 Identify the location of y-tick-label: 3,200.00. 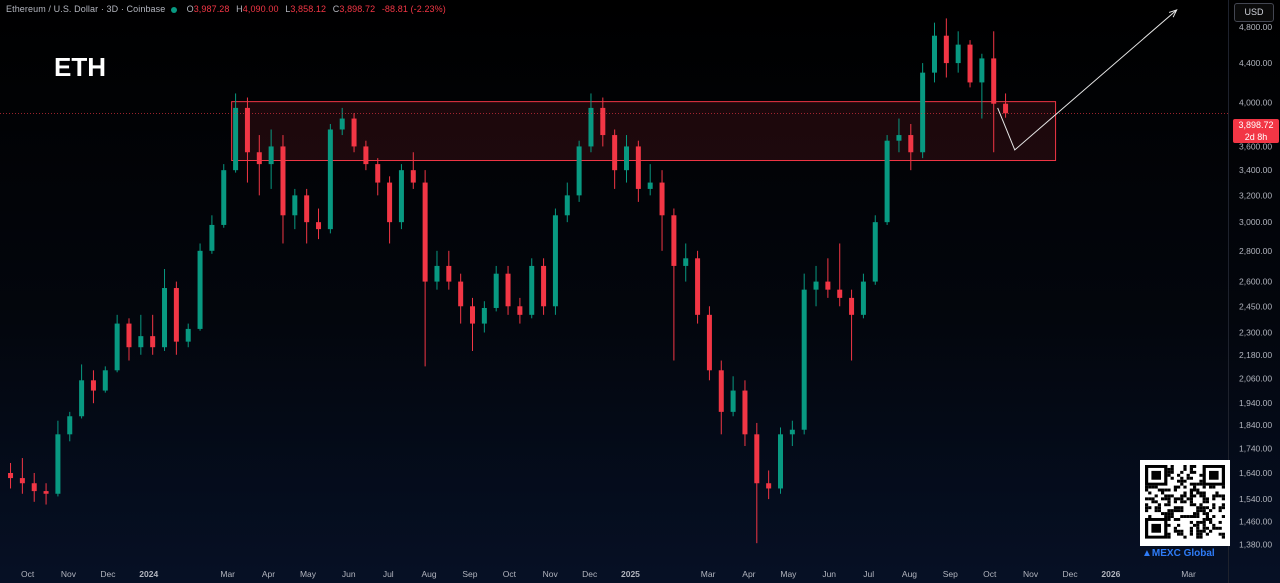
(1255, 195).